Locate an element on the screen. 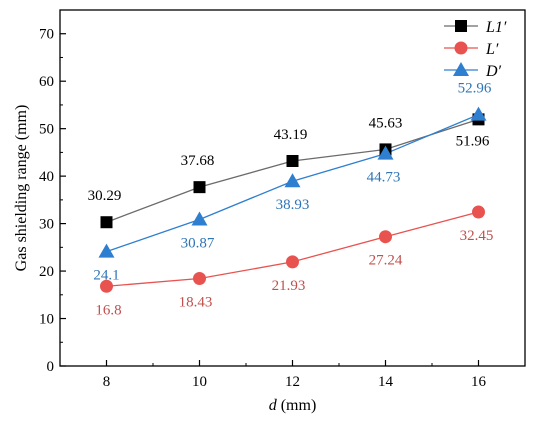 This screenshot has height=427, width=550. legend: L1′ L′ D′ is located at coordinates (475, 49).